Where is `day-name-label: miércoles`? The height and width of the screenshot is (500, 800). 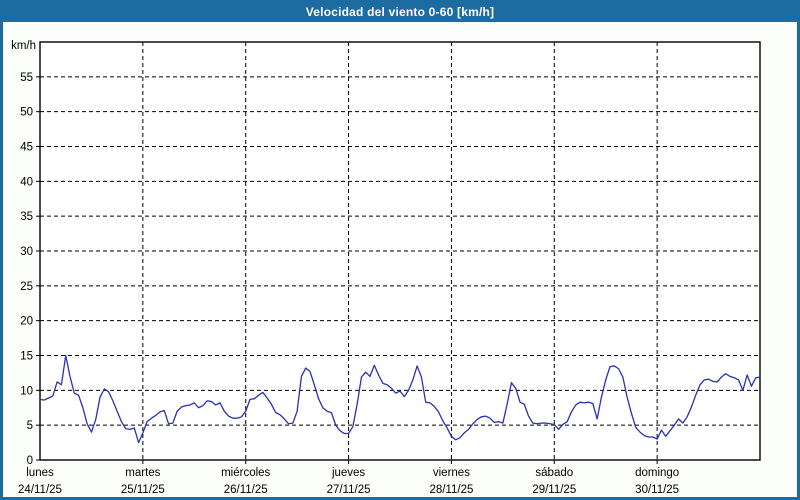 day-name-label: miércoles is located at coordinates (245, 473).